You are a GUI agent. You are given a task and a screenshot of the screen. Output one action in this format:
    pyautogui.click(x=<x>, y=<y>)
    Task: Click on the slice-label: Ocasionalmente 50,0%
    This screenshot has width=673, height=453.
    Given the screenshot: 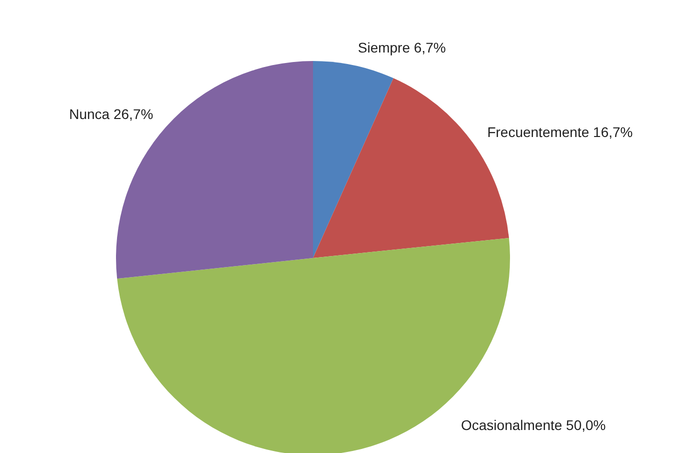 What is the action you would take?
    pyautogui.click(x=533, y=425)
    